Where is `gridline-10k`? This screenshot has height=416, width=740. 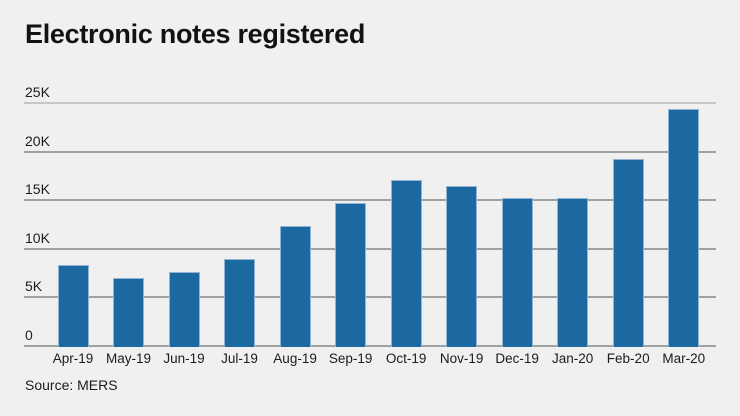 gridline-10k is located at coordinates (370, 248).